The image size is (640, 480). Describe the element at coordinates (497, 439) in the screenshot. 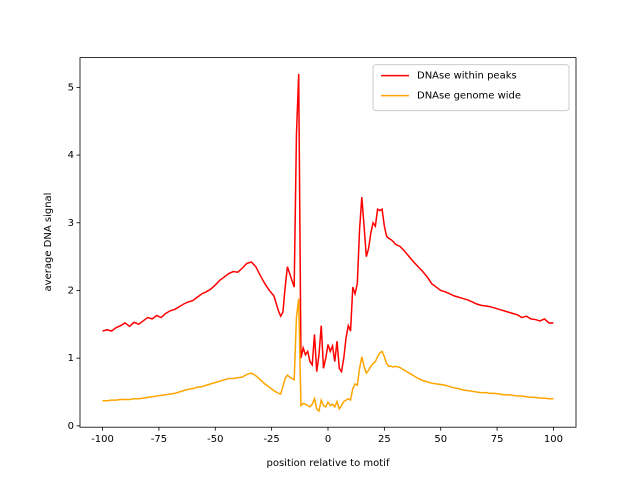

I see `x-tick-label: 75` at that location.